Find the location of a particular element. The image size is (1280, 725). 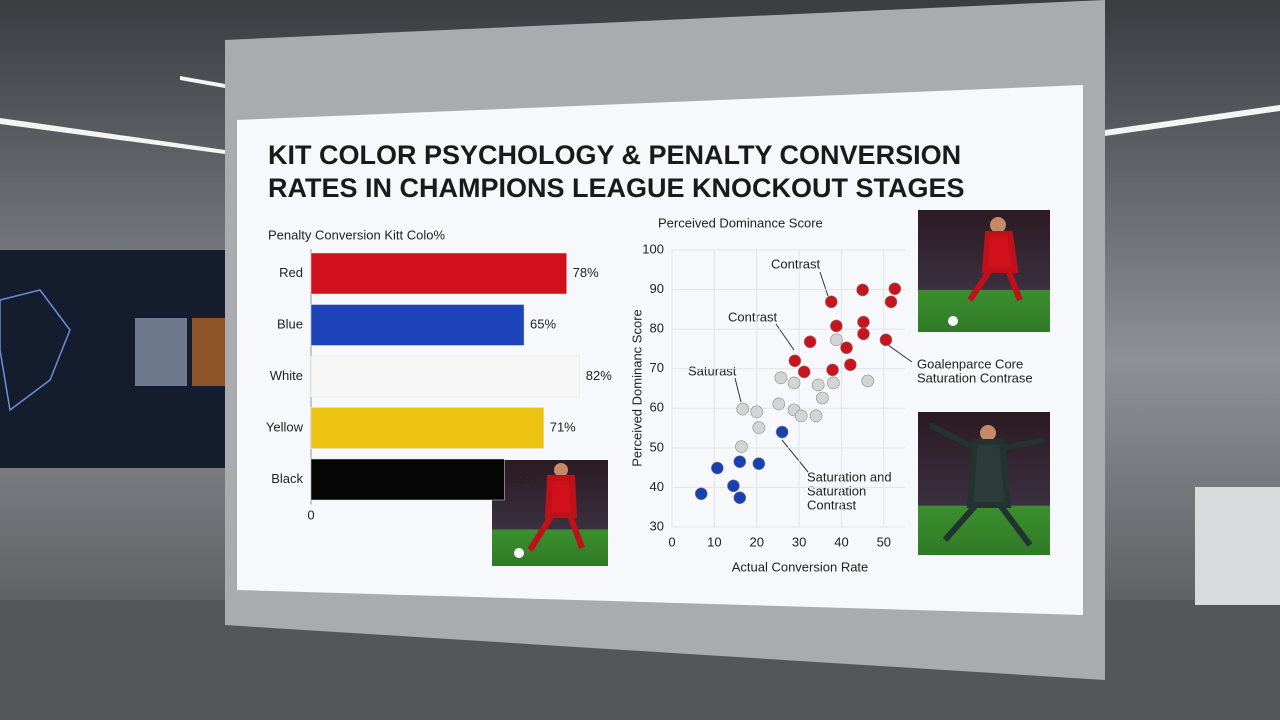

y-tick-label: 40 is located at coordinates (657, 486).